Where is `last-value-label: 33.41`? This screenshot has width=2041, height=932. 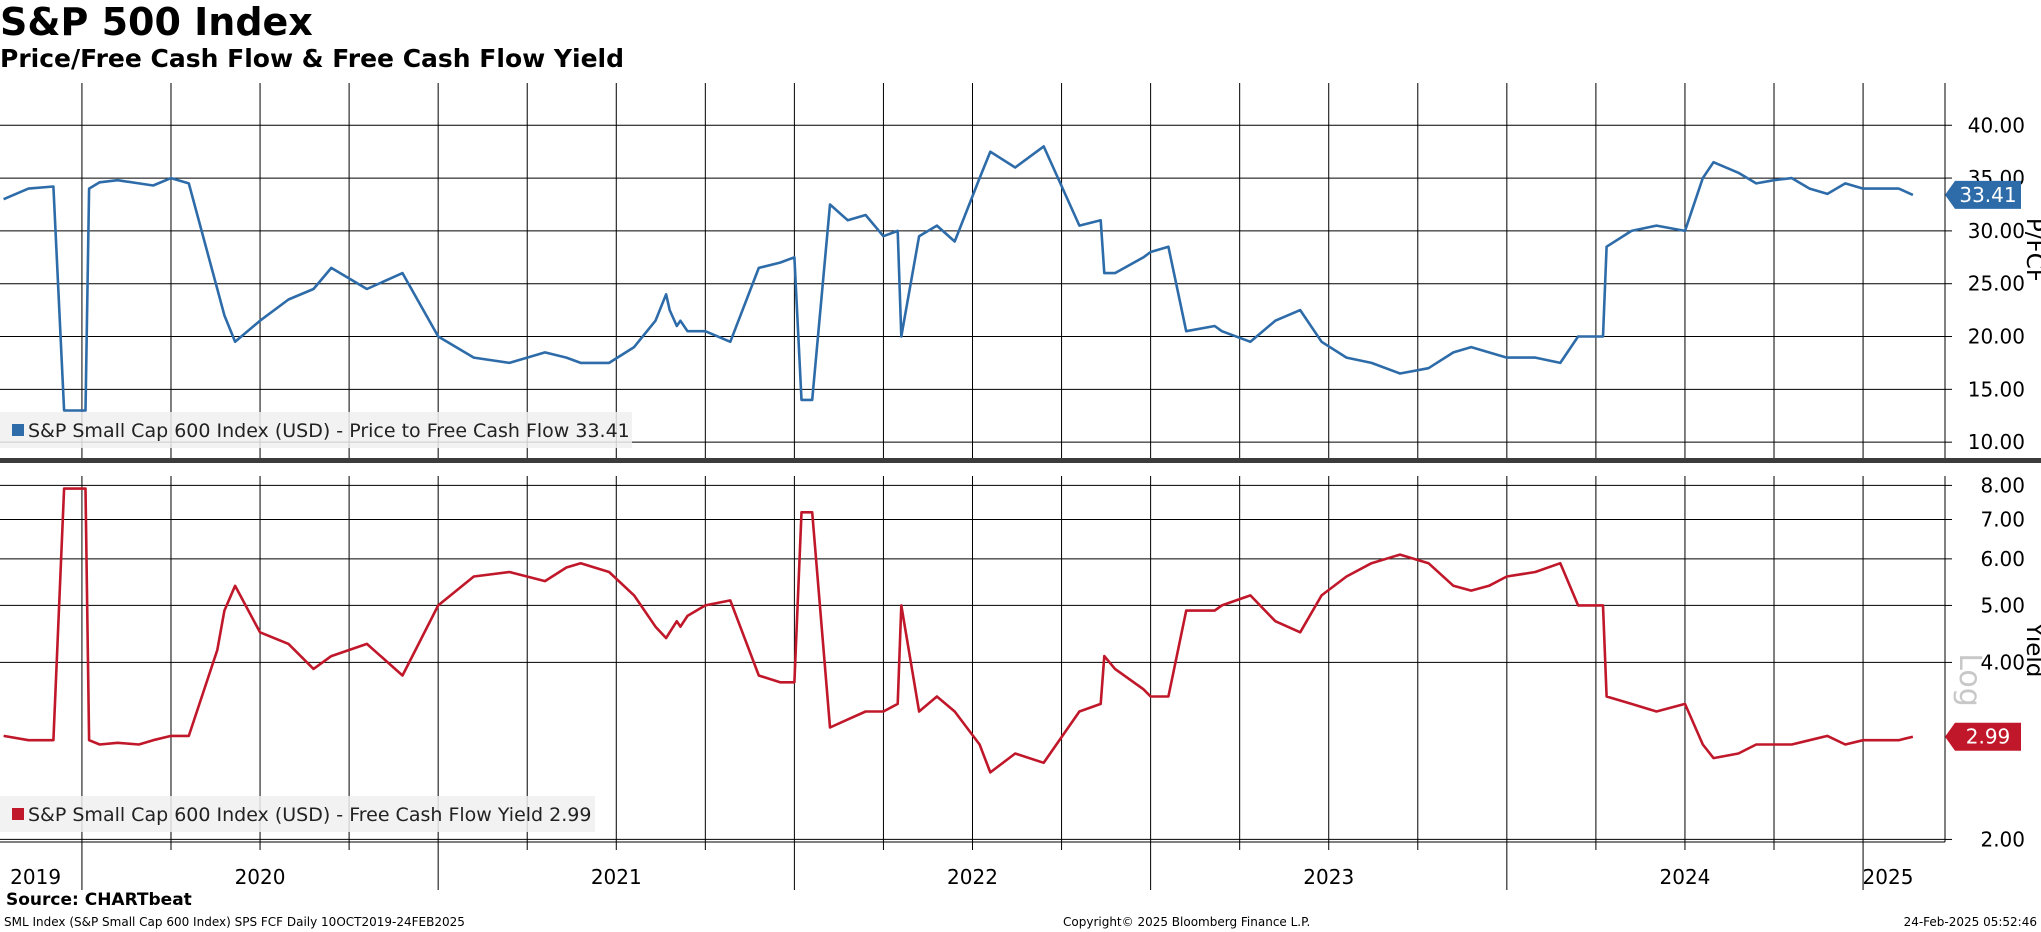 last-value-label: 33.41 is located at coordinates (1987, 195).